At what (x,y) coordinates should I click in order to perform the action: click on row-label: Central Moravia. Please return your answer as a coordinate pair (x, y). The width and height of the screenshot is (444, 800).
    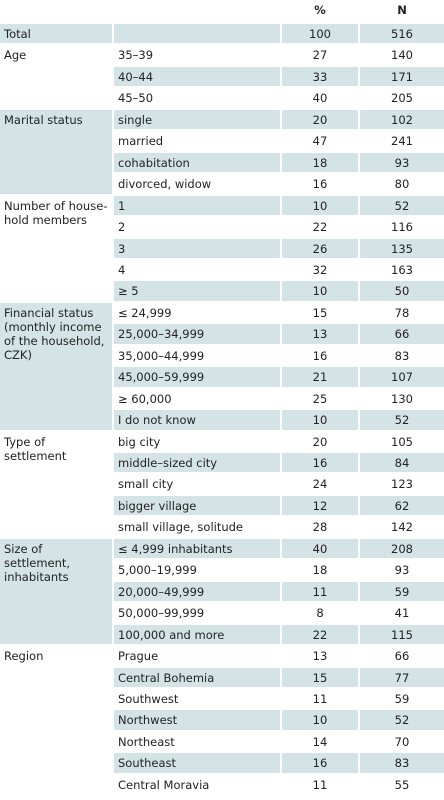
    Looking at the image, I should click on (164, 784).